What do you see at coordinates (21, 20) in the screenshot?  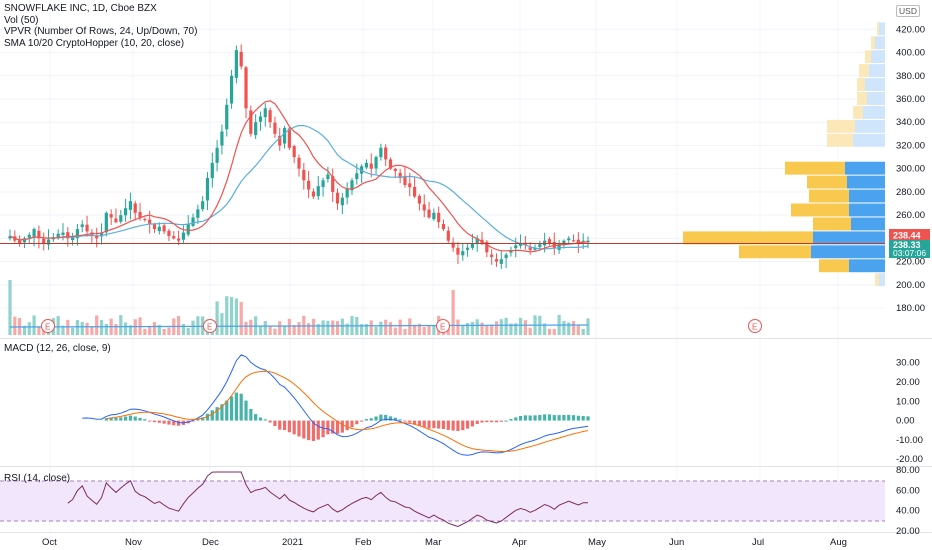 I see `vol-indicator-label: Vol (50)` at bounding box center [21, 20].